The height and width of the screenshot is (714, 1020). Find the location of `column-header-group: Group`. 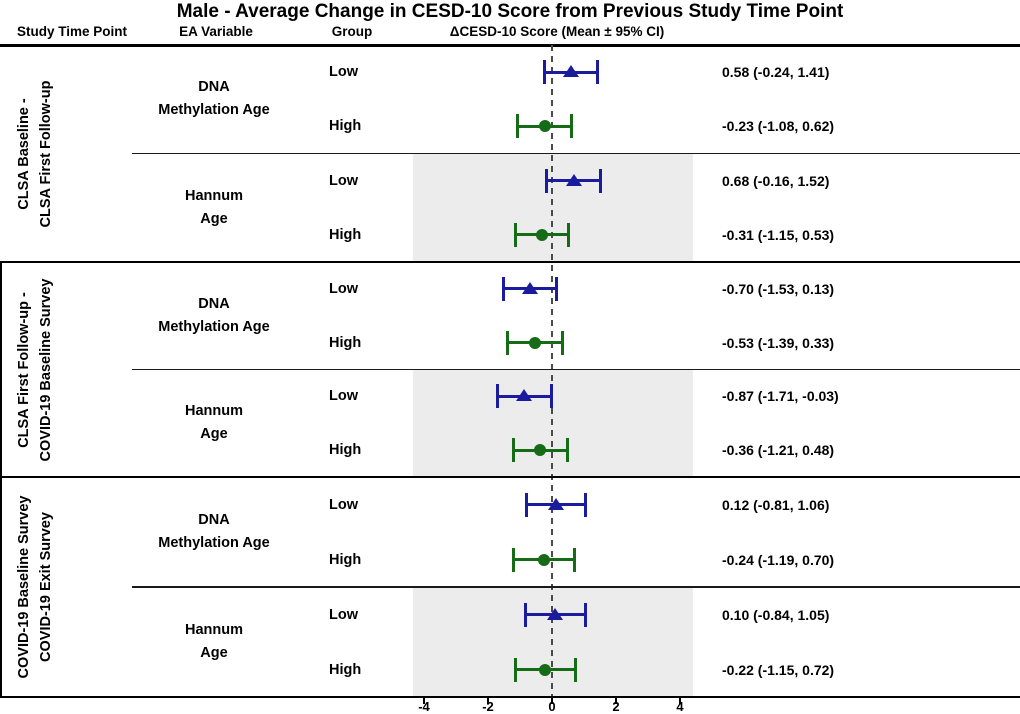

column-header-group: Group is located at coordinates (352, 31).